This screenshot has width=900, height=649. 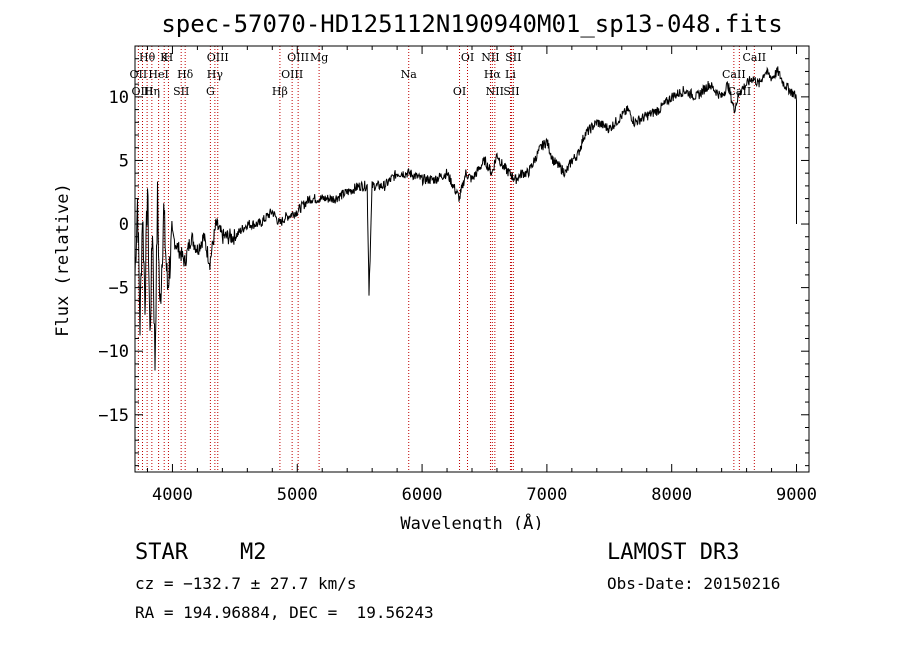 I want to click on star-class: STAR, so click(x=161, y=552).